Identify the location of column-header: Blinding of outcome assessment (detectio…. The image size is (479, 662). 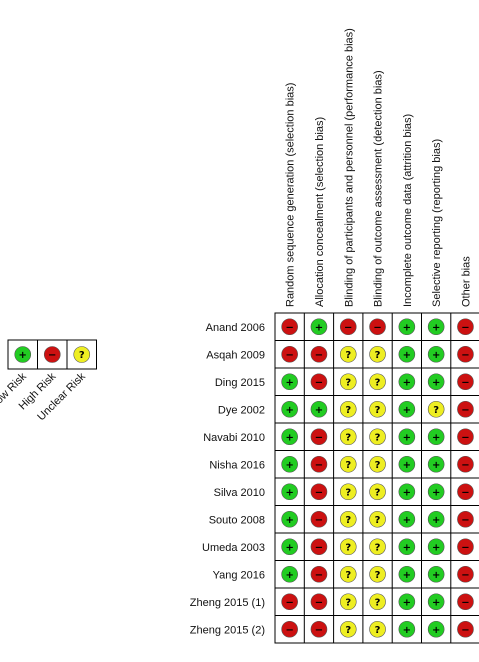
(379, 188).